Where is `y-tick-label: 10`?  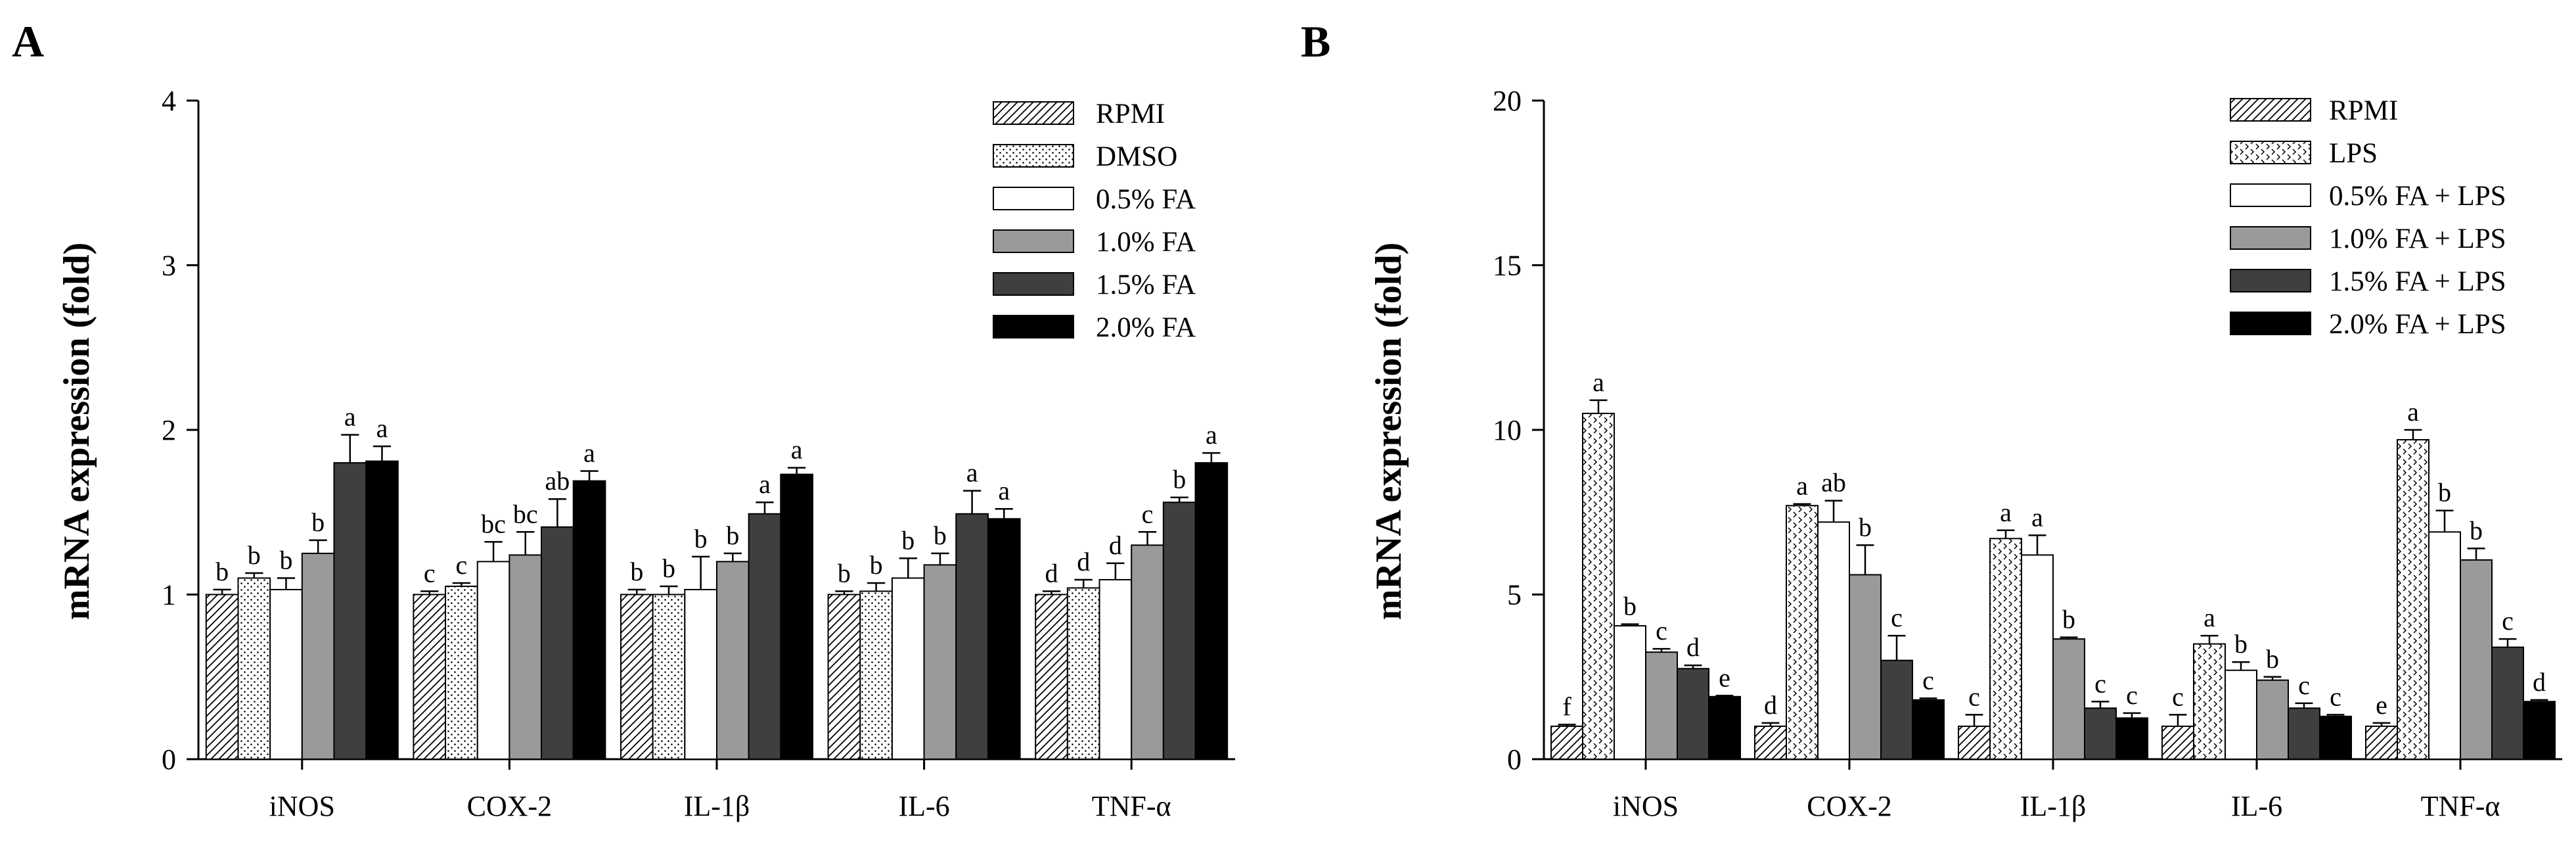 y-tick-label: 10 is located at coordinates (1507, 430).